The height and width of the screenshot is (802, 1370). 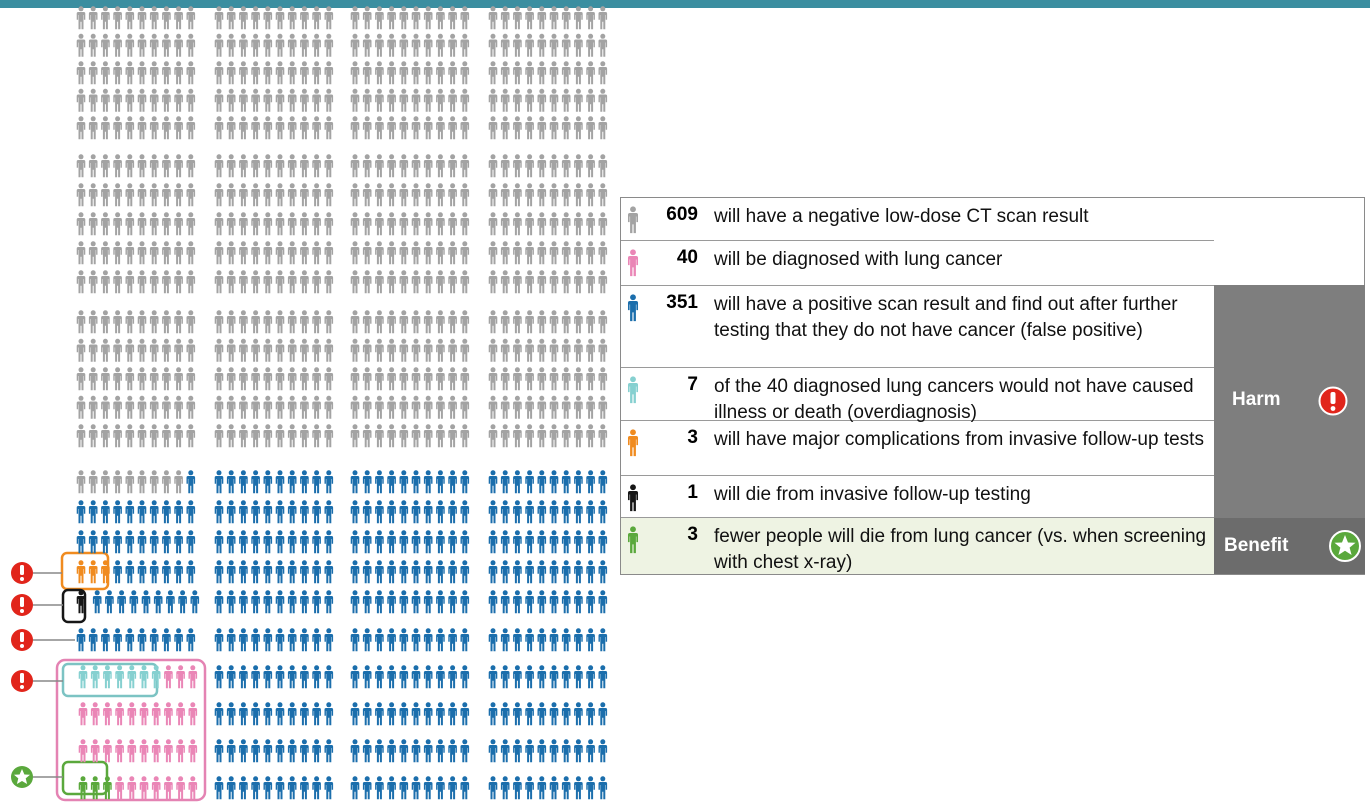 I want to click on legend-icon, so click(x=633, y=443).